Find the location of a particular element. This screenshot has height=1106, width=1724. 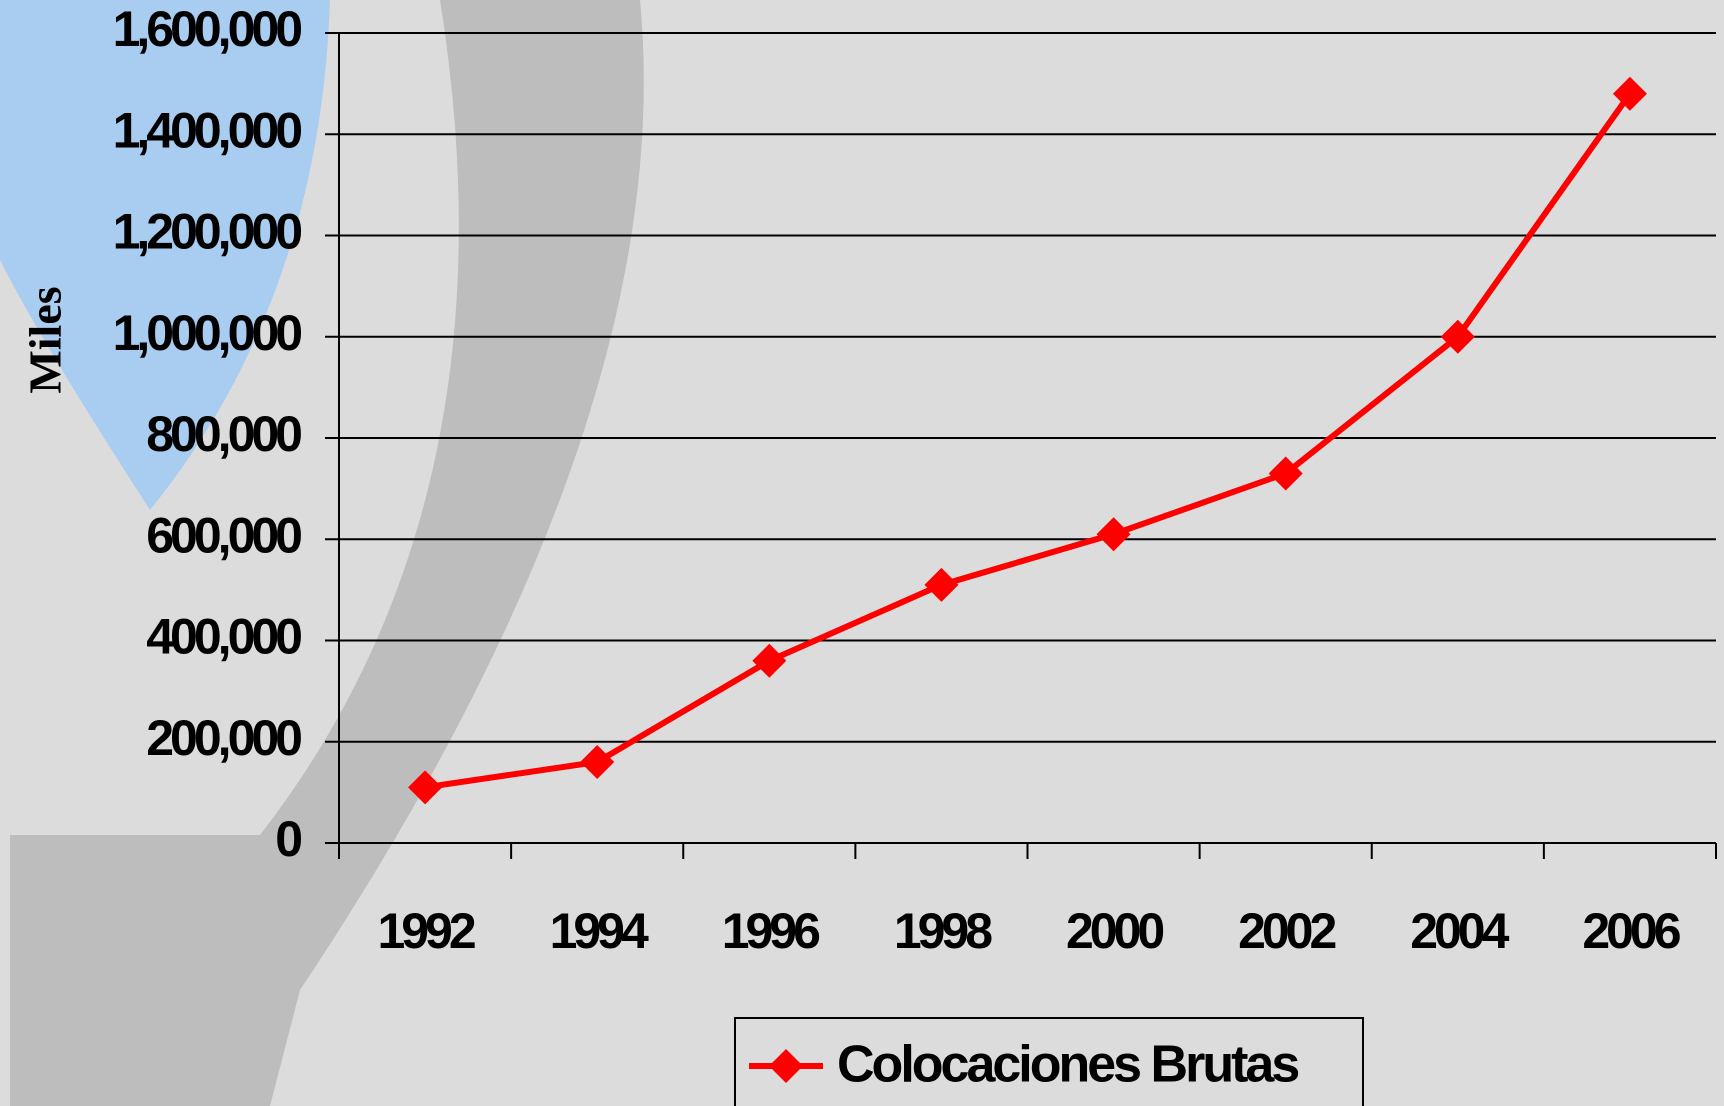

y-tick-label: 1,600,000 is located at coordinates (207, 29).